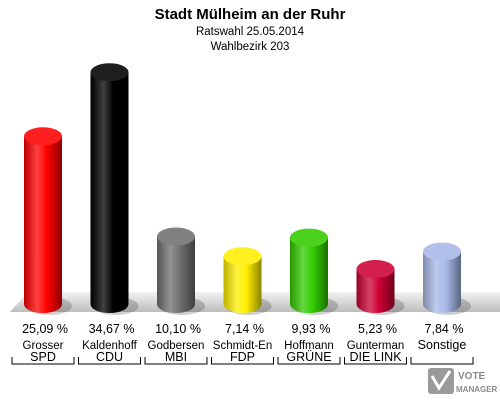 The height and width of the screenshot is (400, 500). Describe the element at coordinates (112, 329) in the screenshot. I see `value-label: 34,67 %` at that location.